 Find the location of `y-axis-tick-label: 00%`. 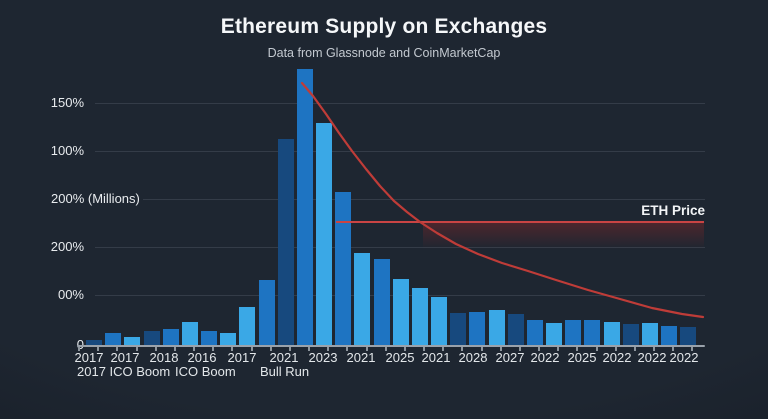

y-axis-tick-label: 00% is located at coordinates (70, 294).